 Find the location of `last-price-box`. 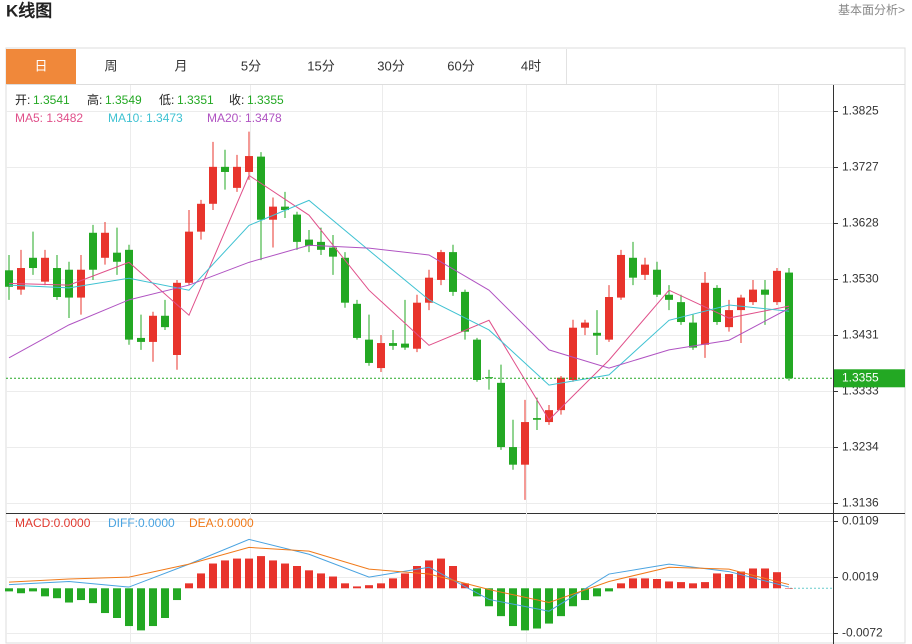

last-price-box is located at coordinates (869, 378).